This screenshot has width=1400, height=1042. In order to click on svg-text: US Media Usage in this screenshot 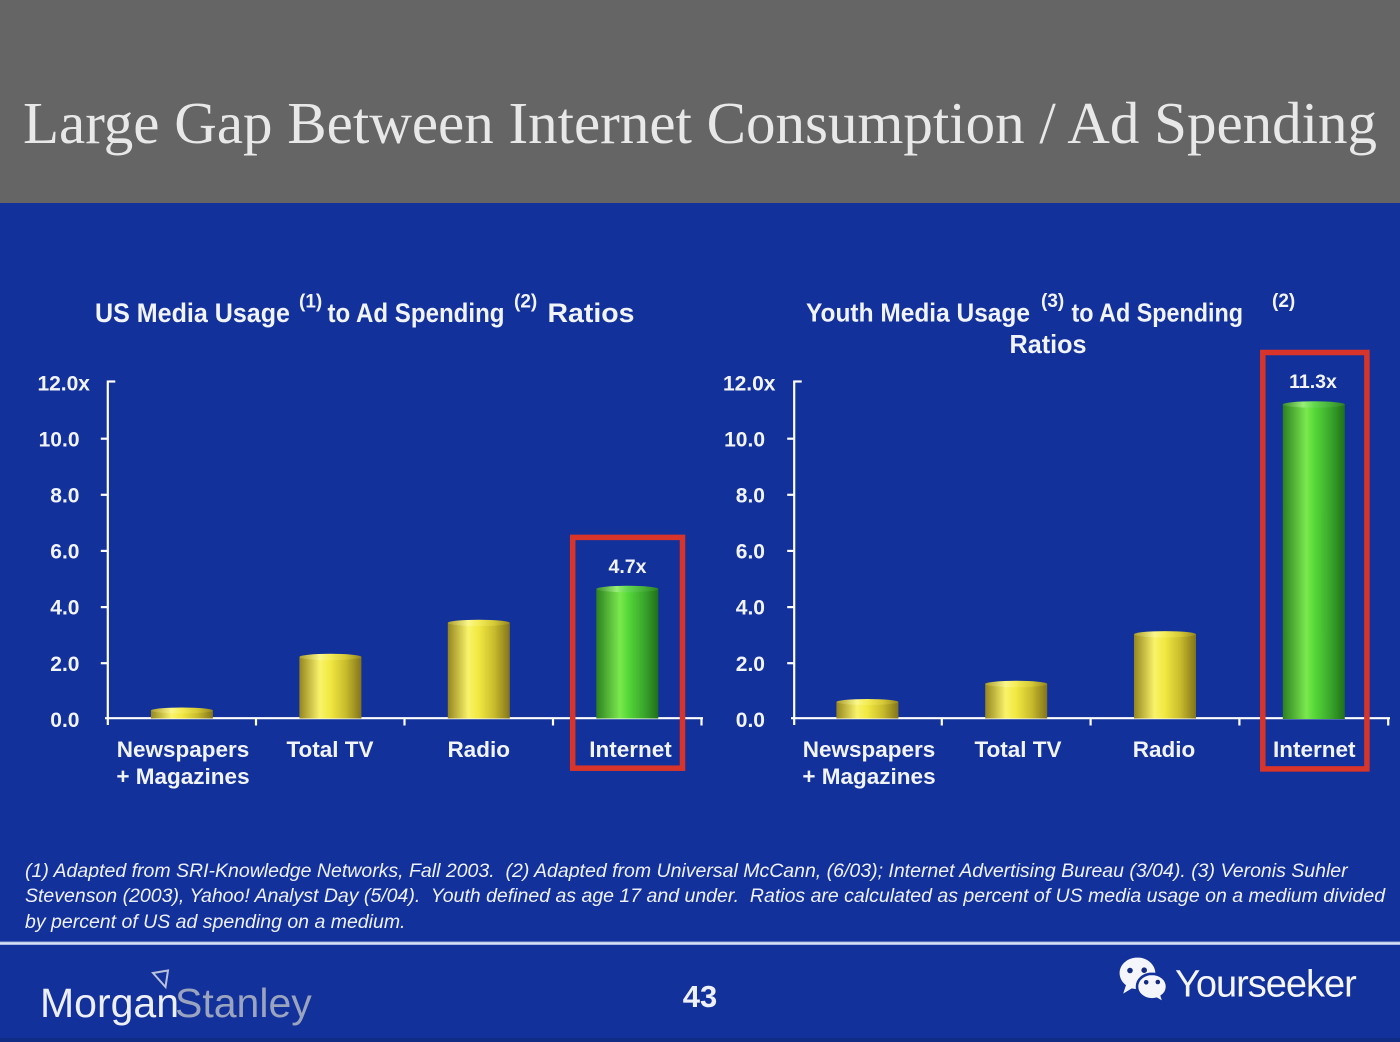, I will do `click(192, 313)`.